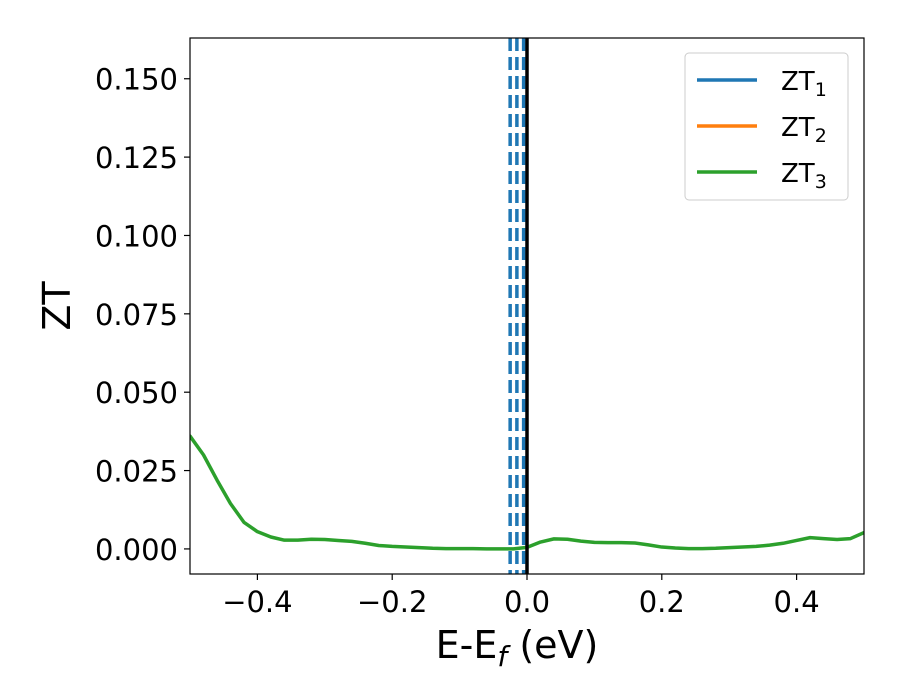  What do you see at coordinates (136, 393) in the screenshot?
I see `y-tick-label: 0.050` at bounding box center [136, 393].